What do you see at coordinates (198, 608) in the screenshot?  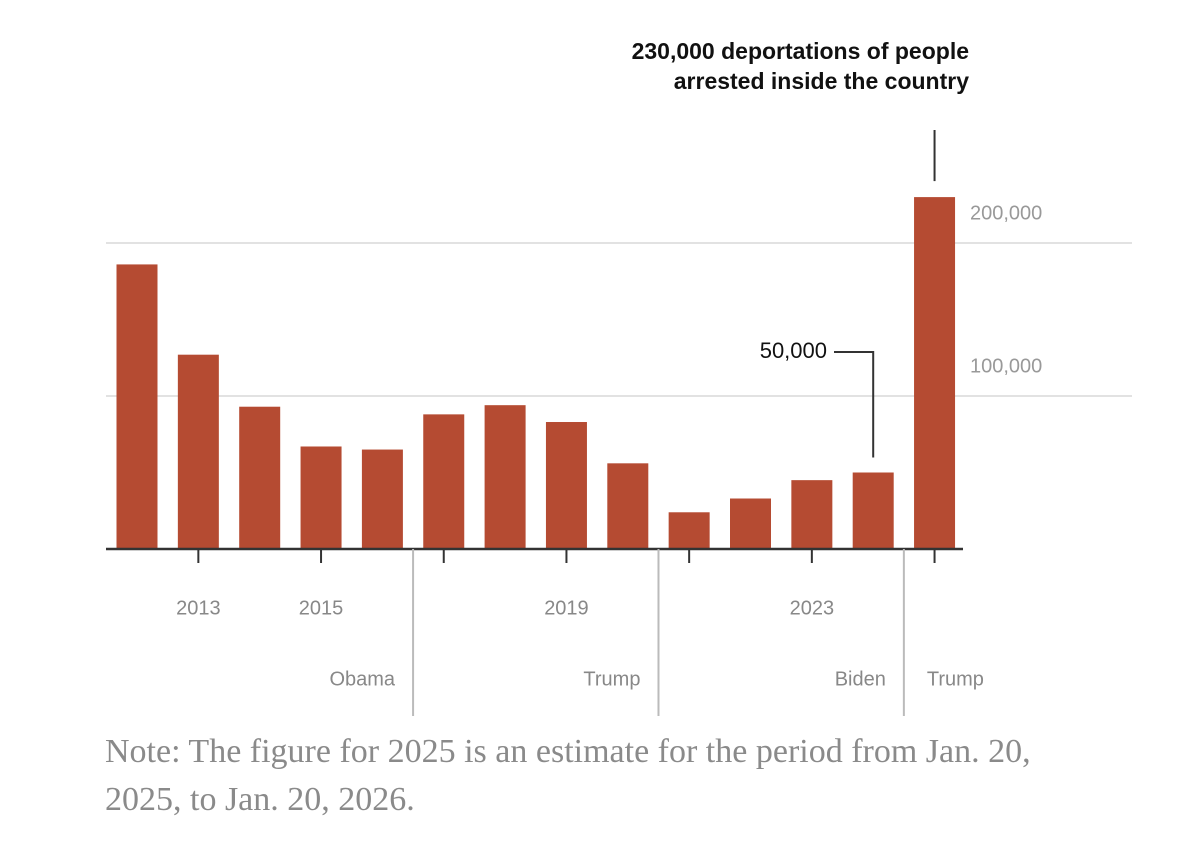 I see `x-tick-label: 2013` at bounding box center [198, 608].